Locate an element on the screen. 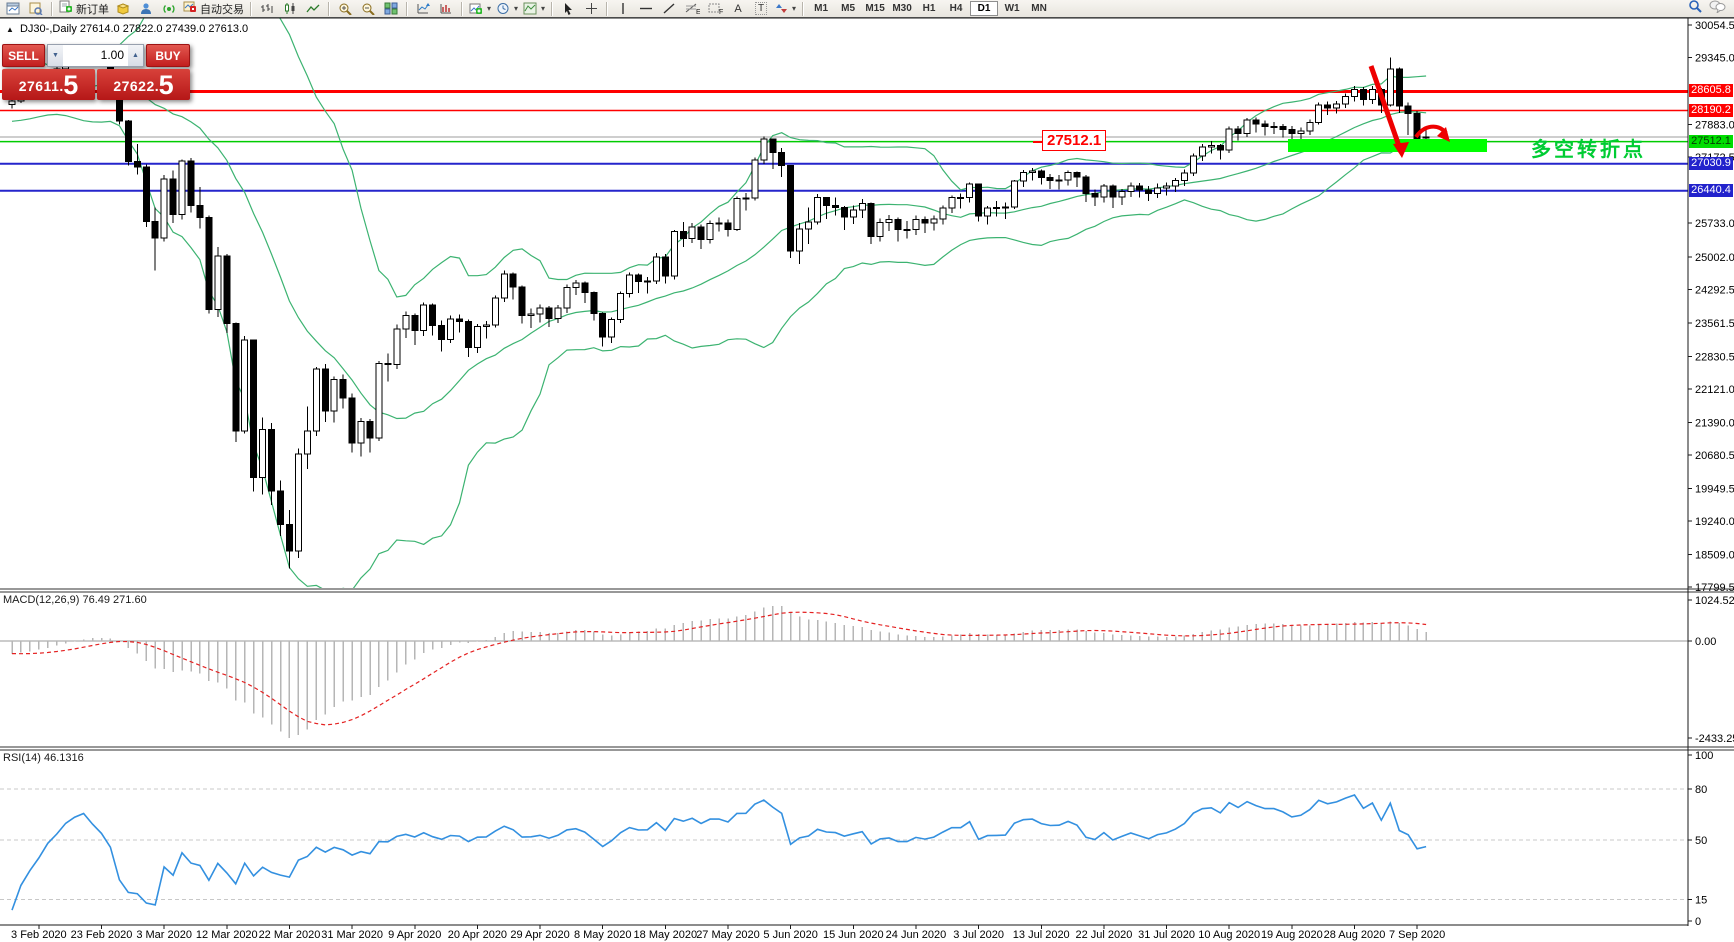  price-tick-label: 21390.0 is located at coordinates (1714, 423).